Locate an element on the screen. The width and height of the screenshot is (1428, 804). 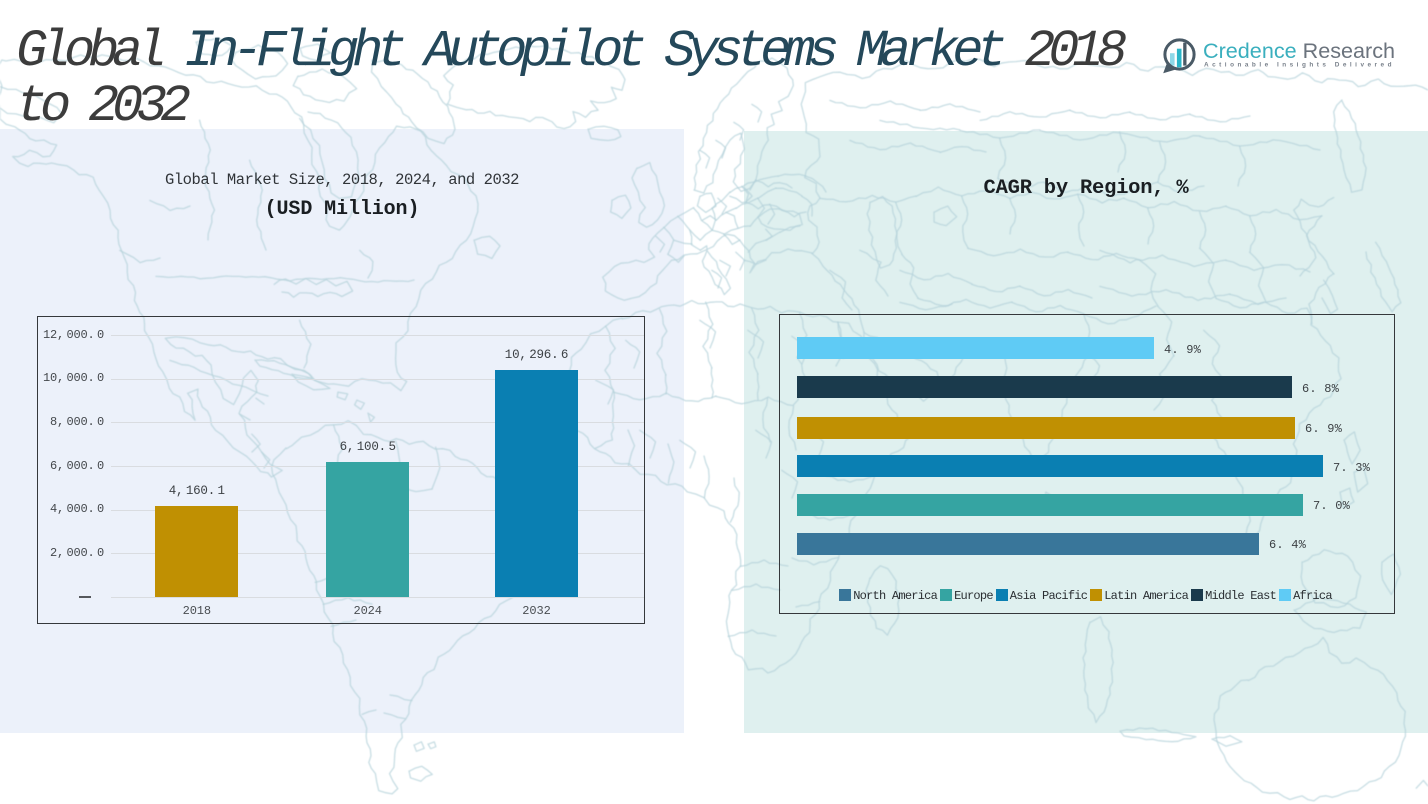
svg-text: Credence Research is located at coordinates (1299, 50).